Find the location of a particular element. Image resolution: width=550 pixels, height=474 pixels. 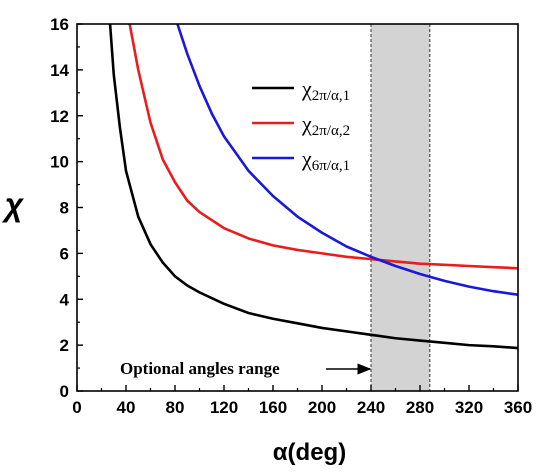

x-tick-label: 200 is located at coordinates (322, 407).